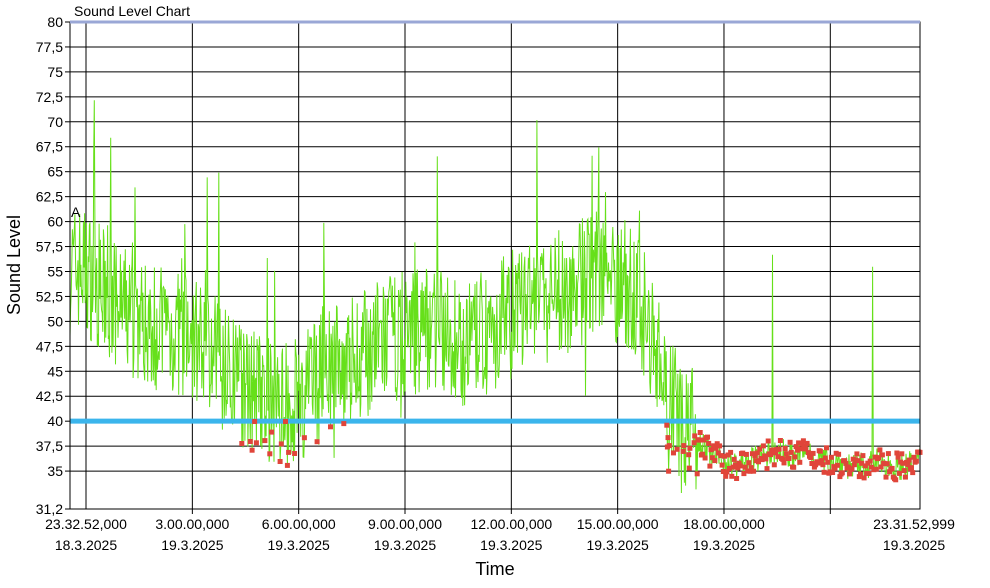 This screenshot has height=588, width=990. What do you see at coordinates (55, 22) in the screenshot?
I see `y-tick-label: 80` at bounding box center [55, 22].